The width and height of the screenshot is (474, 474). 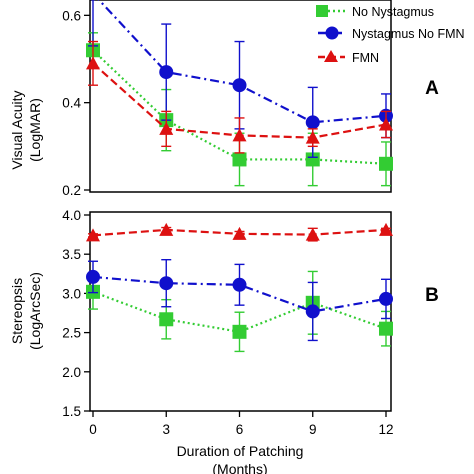 What do you see at coordinates (239, 300) in the screenshot?
I see `series-nystagmus-no-fmn-b` at bounding box center [239, 300].